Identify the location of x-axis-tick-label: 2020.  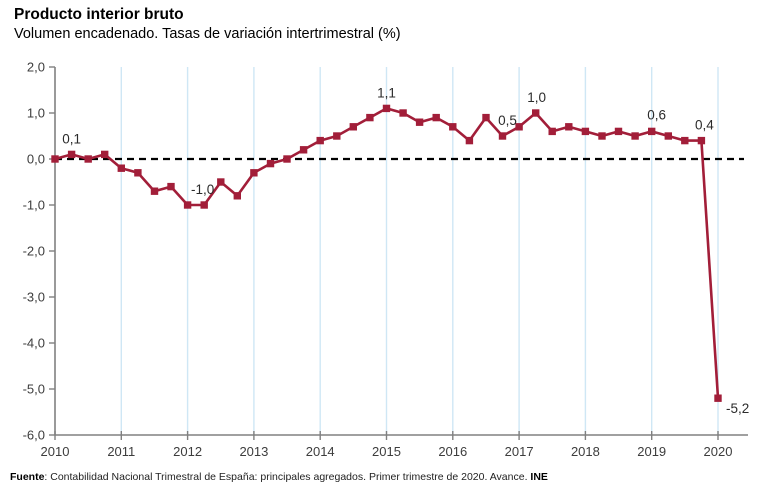
(718, 451).